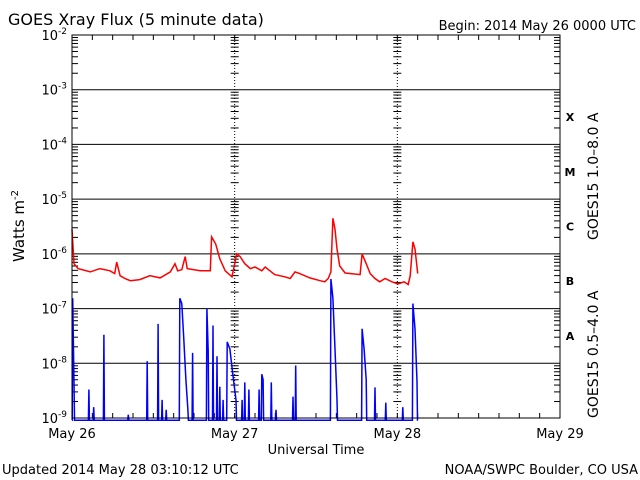 The width and height of the screenshot is (640, 480). What do you see at coordinates (62, 32) in the screenshot?
I see `y-tick-exponent: -2` at bounding box center [62, 32].